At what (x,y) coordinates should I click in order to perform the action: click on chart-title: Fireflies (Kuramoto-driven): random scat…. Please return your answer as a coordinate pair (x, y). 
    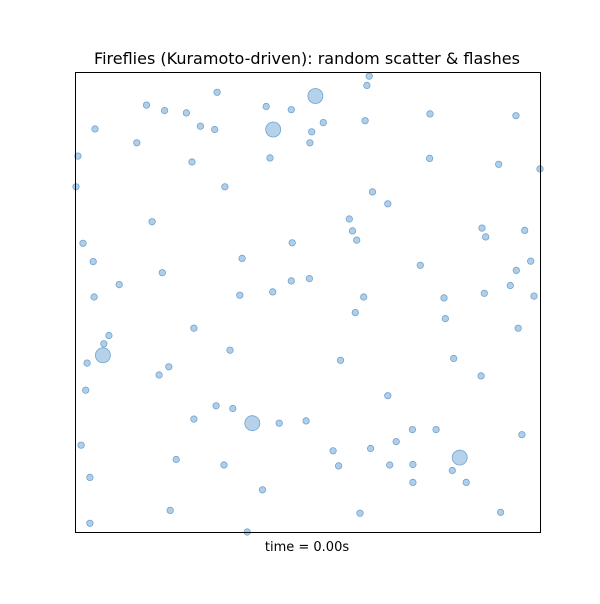
    Looking at the image, I should click on (307, 58).